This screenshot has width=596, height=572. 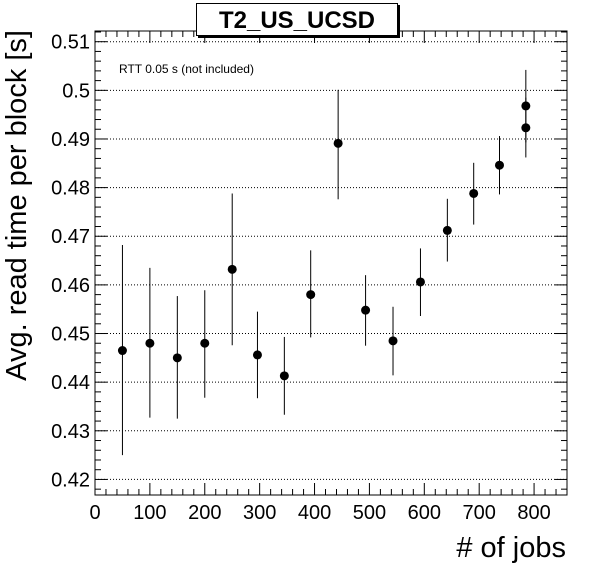 I want to click on y-tick-label: 0.49, so click(x=70, y=140).